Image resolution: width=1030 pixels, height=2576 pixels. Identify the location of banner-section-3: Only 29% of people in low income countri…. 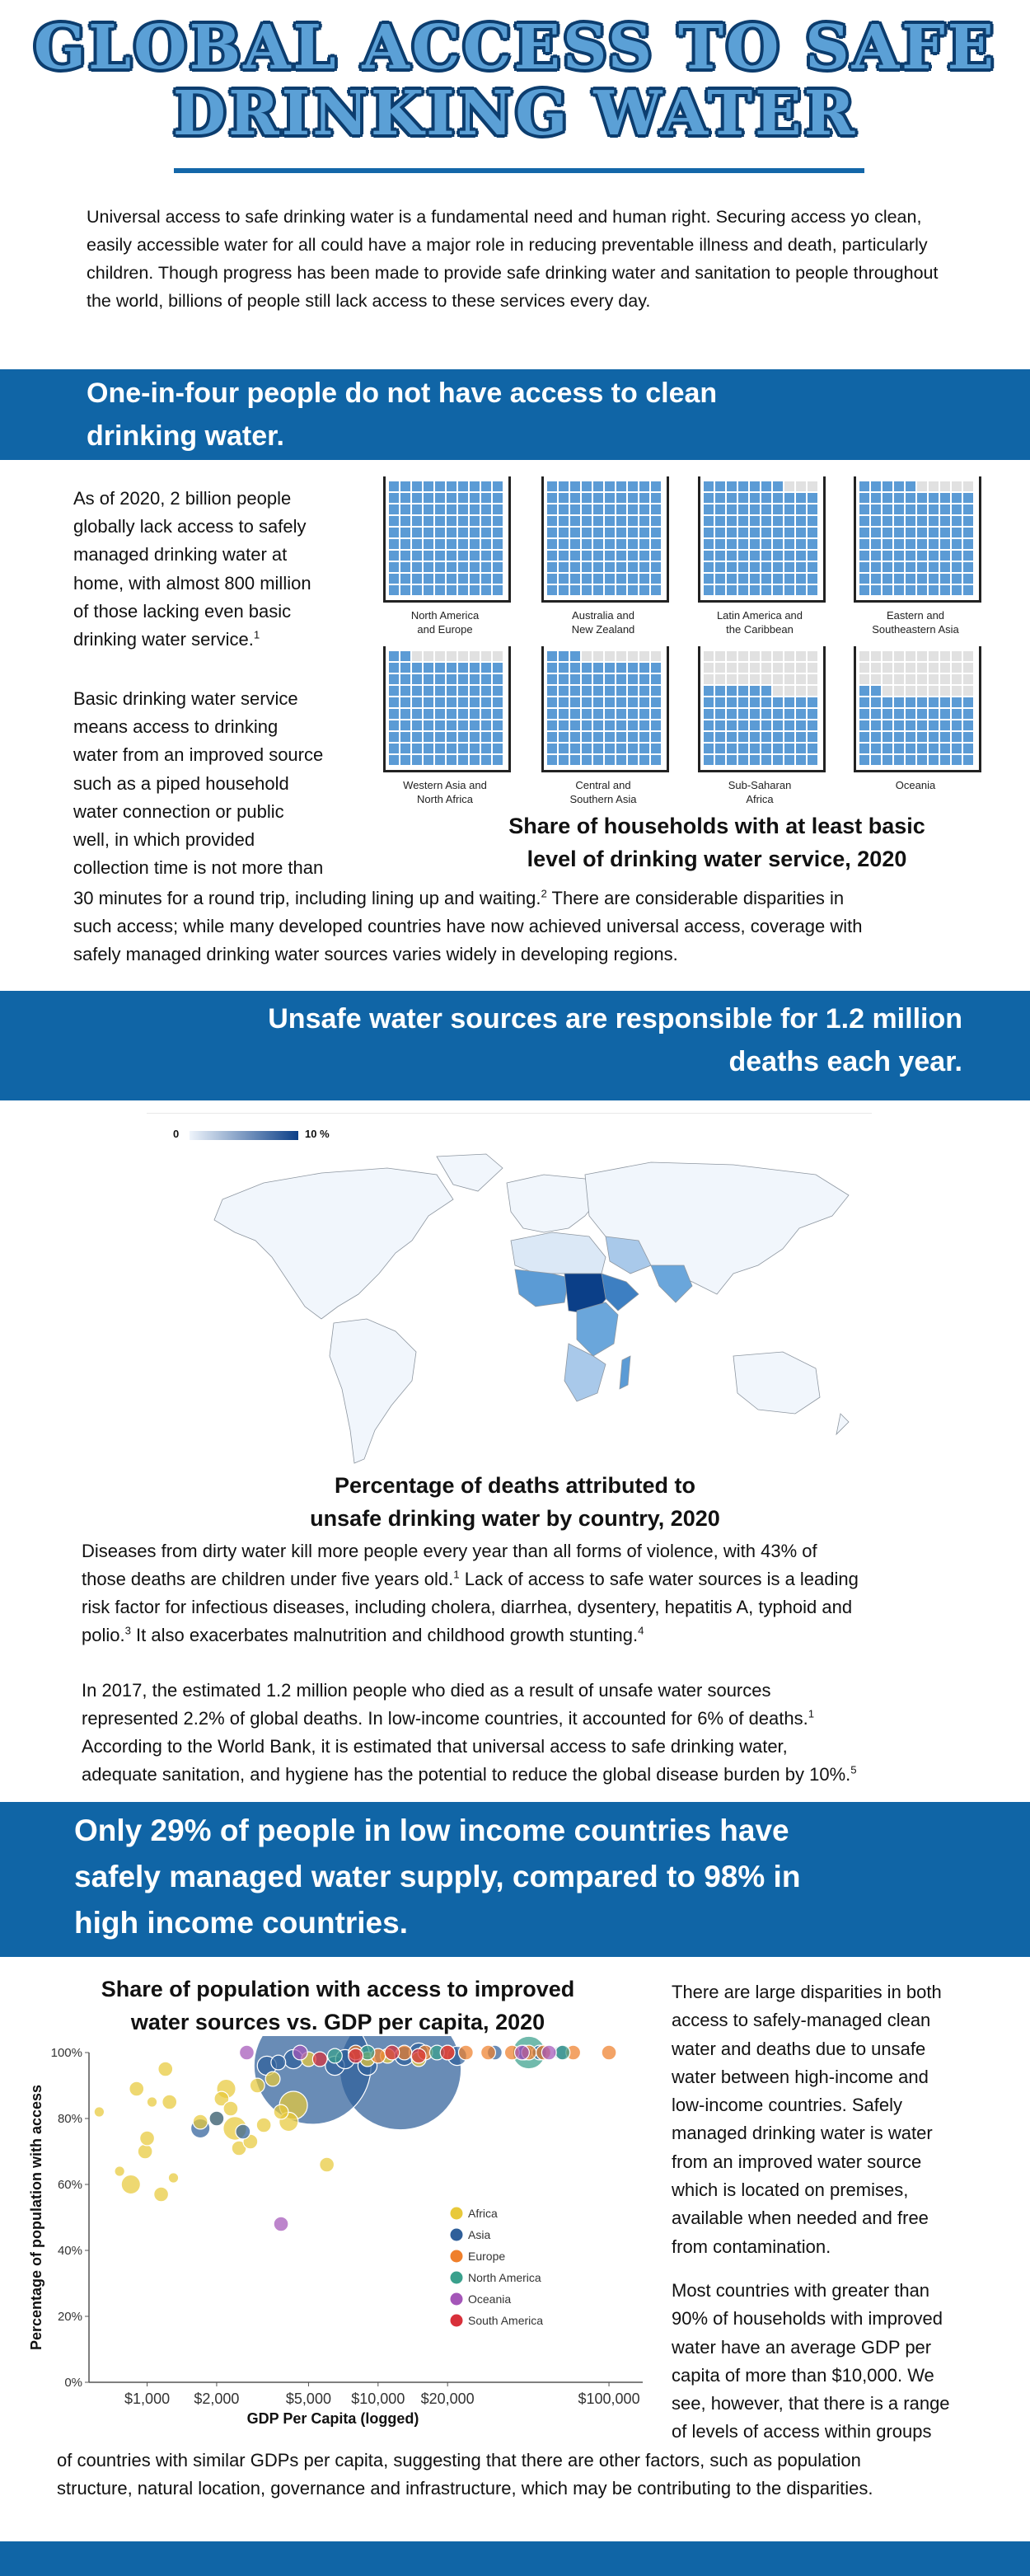
(515, 1880).